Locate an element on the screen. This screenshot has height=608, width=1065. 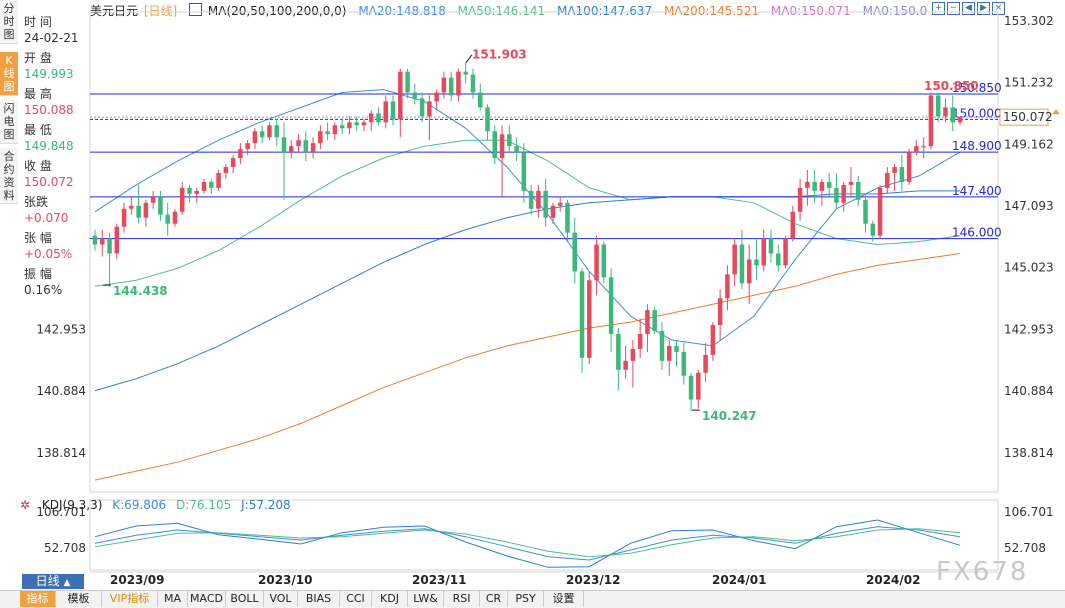
left-tab-strip: 分时图 K线图 闪电图 合约资料 is located at coordinates (9, 102).